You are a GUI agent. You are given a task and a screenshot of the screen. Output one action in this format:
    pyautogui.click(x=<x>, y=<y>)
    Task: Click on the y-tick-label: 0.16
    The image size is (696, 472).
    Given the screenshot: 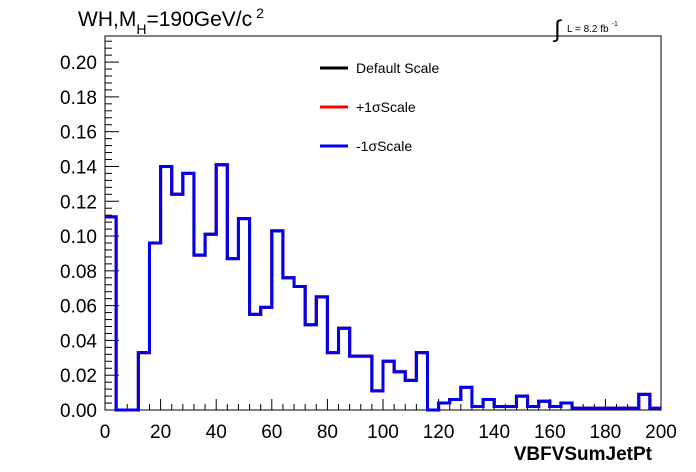 What is the action you would take?
    pyautogui.click(x=78, y=133)
    